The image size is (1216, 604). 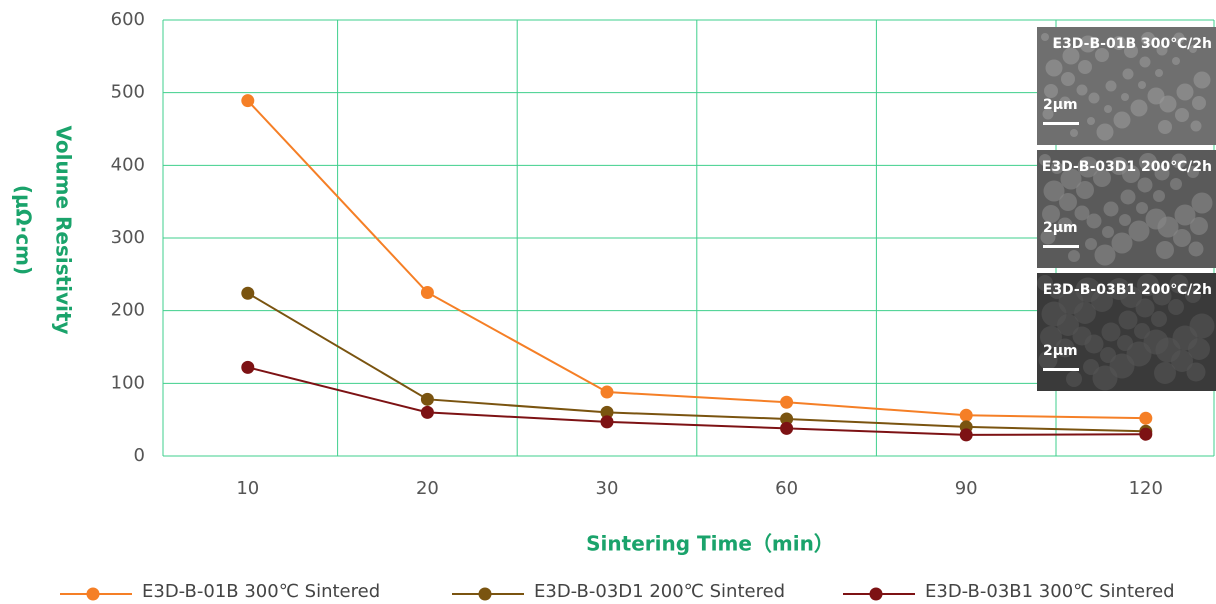 I want to click on y-tick-label: 0, so click(x=139, y=455).